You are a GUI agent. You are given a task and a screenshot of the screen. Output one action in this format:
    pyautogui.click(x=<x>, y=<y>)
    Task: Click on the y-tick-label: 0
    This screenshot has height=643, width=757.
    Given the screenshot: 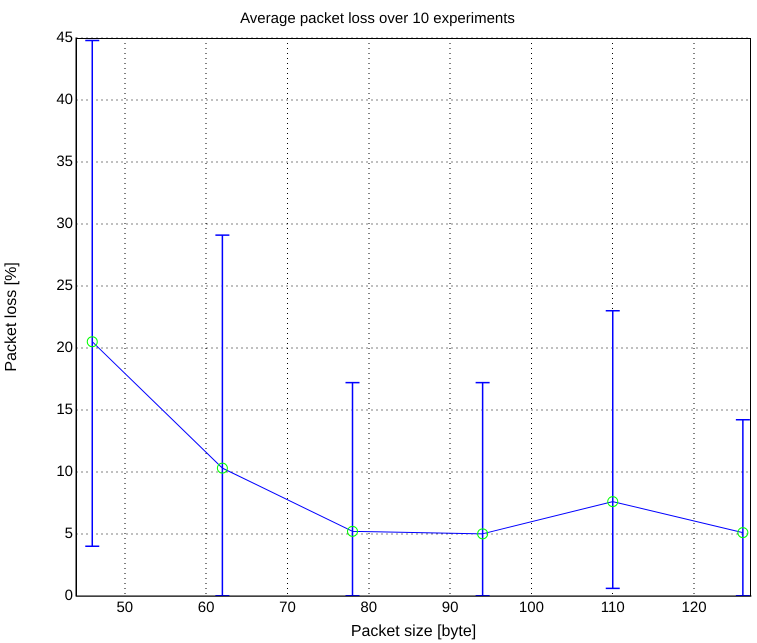 What is the action you would take?
    pyautogui.click(x=68, y=595)
    